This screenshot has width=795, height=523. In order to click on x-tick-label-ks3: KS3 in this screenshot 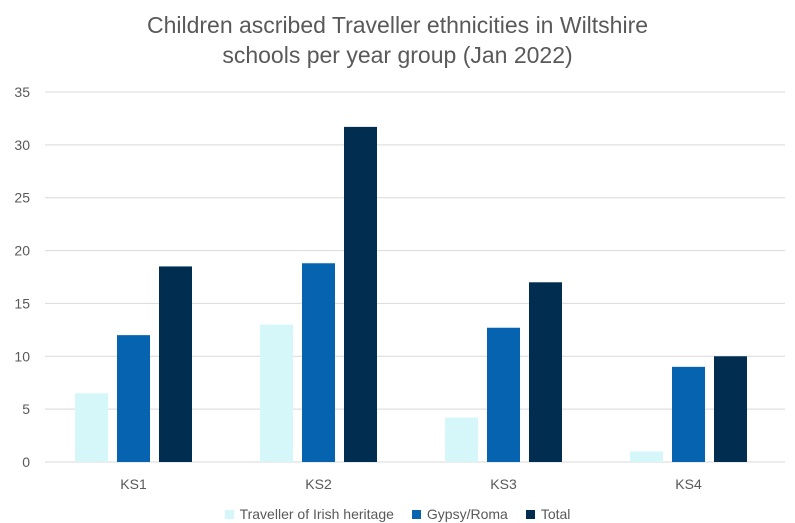, I will do `click(503, 484)`.